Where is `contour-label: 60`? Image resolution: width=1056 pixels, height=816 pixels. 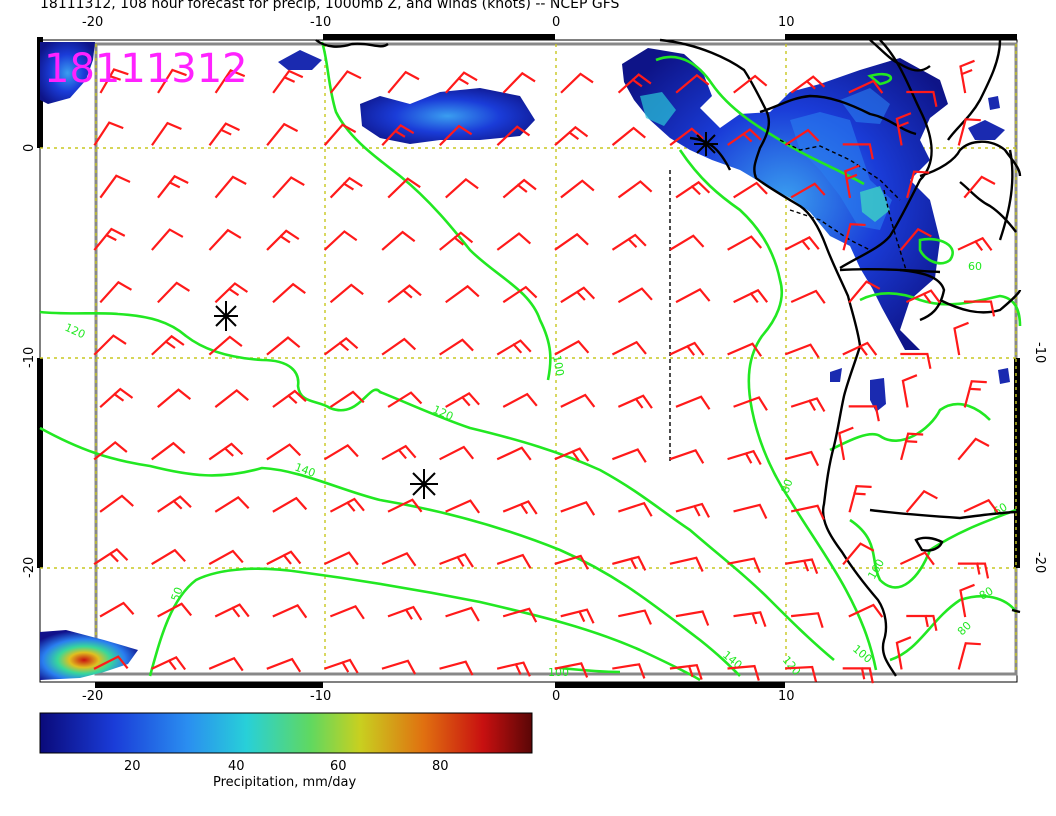 contour-label: 60 is located at coordinates (975, 266).